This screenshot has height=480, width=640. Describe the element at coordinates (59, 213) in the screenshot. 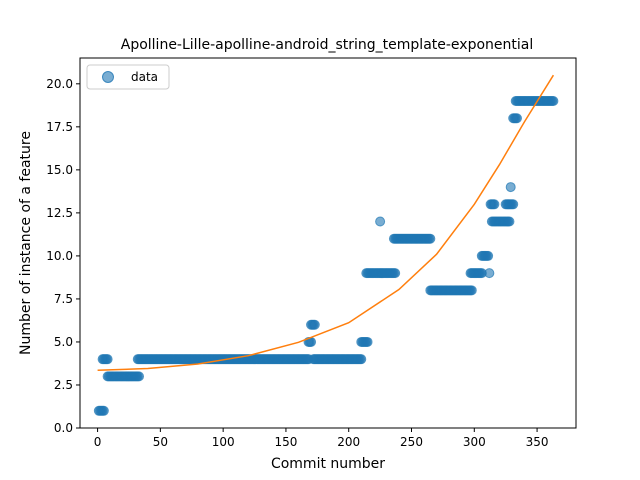

I see `y-tick-label: 12.5` at that location.